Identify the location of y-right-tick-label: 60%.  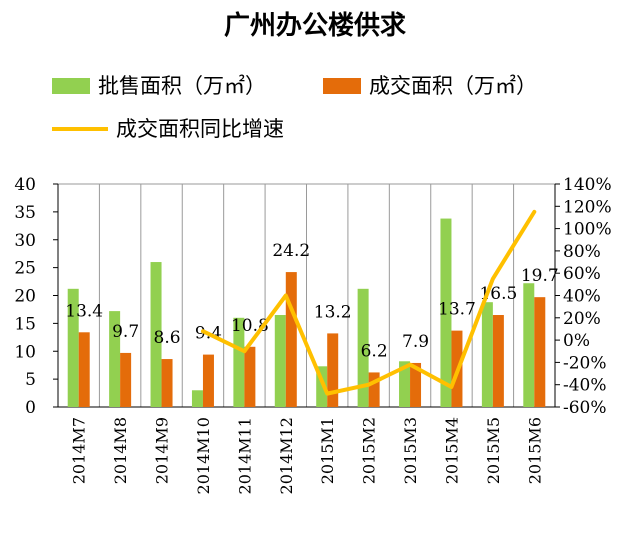
(582, 274).